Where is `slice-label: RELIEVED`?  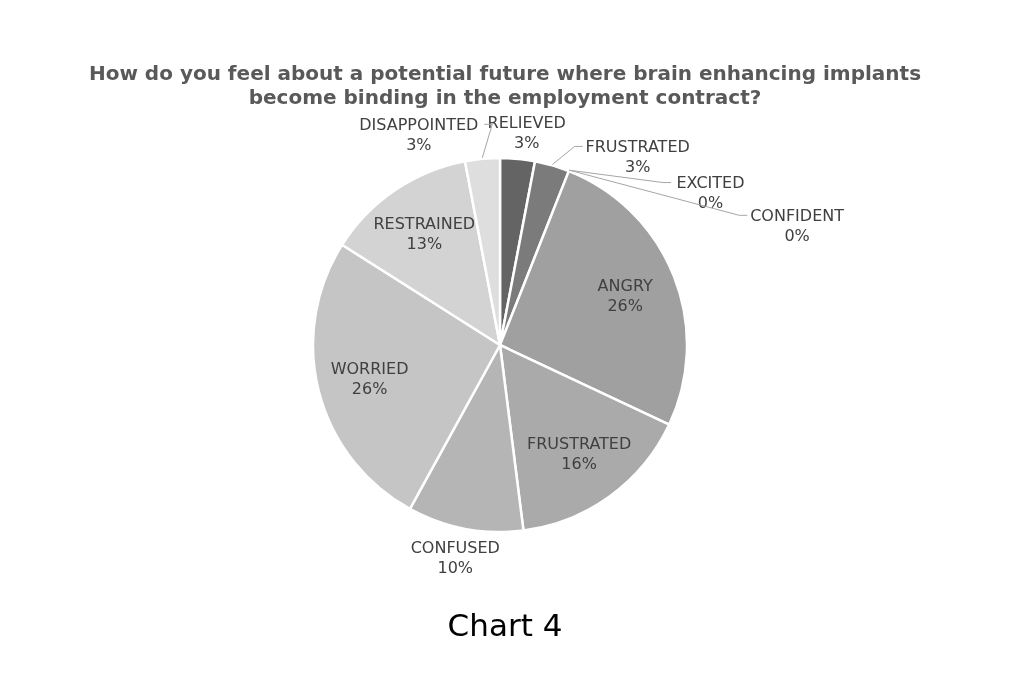
slice-label: RELIEVED is located at coordinates (526, 123).